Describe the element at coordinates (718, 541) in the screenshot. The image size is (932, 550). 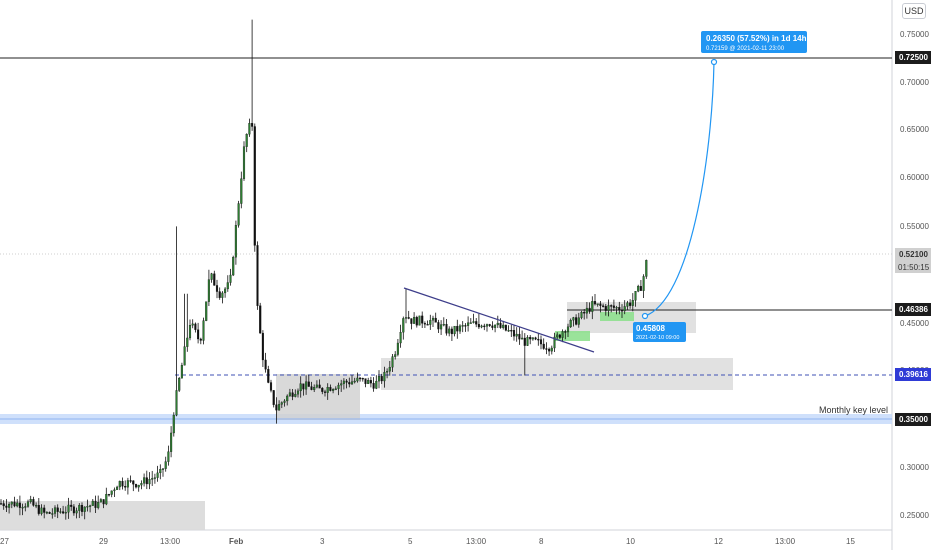
I see `x-tick: 12` at that location.